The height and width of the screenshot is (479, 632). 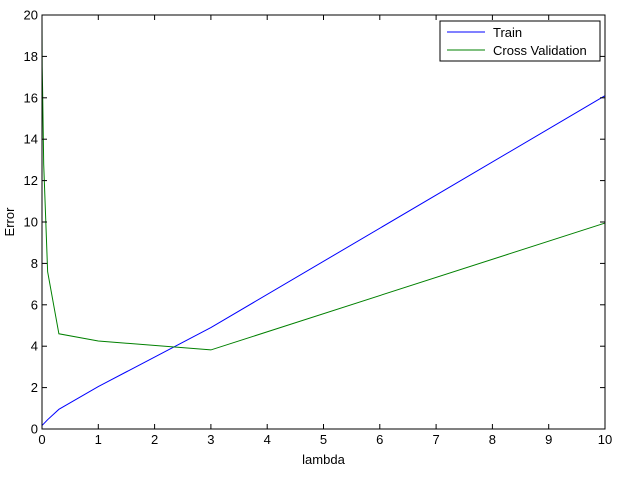 What do you see at coordinates (34, 429) in the screenshot?
I see `y-tick-label: 0` at bounding box center [34, 429].